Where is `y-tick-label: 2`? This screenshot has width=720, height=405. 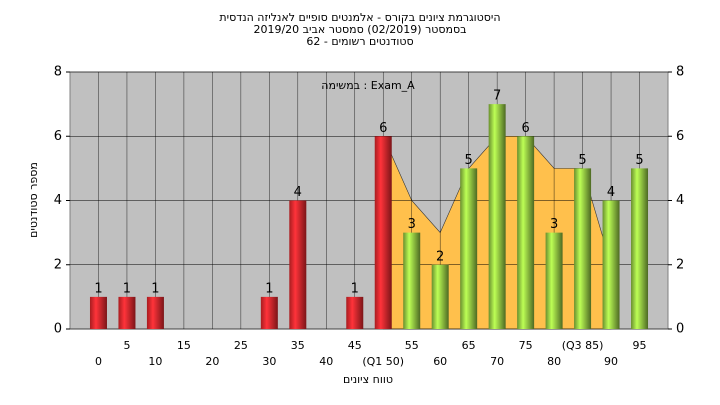 y-tick-label: 2 is located at coordinates (58, 264).